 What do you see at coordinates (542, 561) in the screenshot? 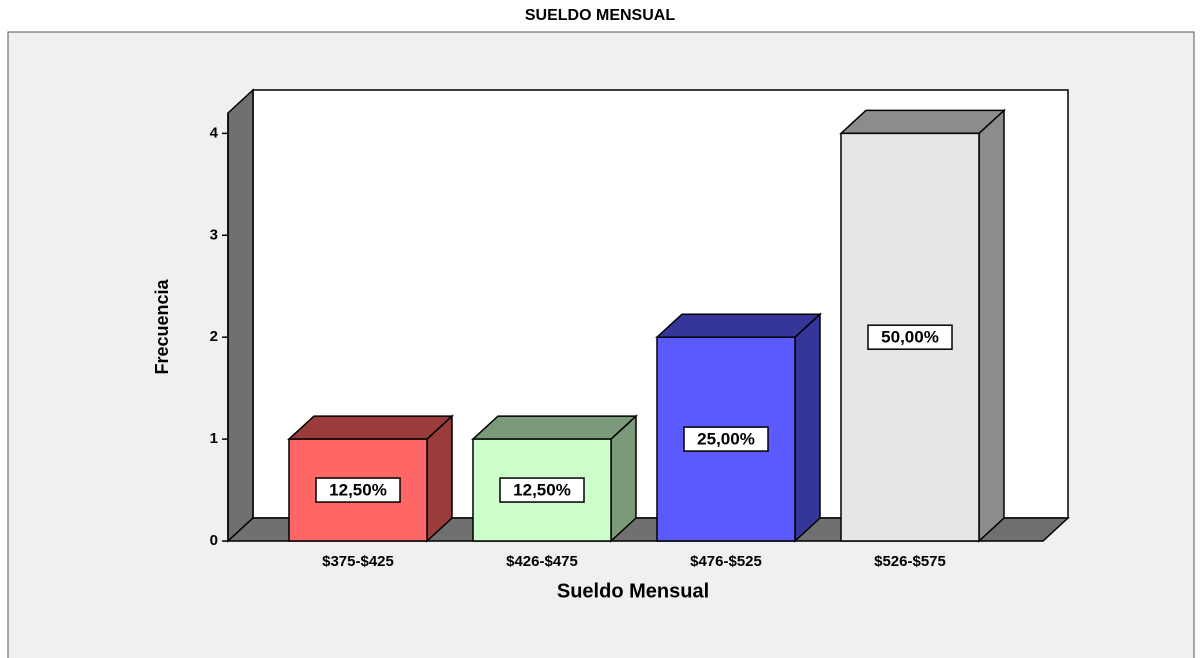
I see `x-tick-label: $426-$475` at bounding box center [542, 561].